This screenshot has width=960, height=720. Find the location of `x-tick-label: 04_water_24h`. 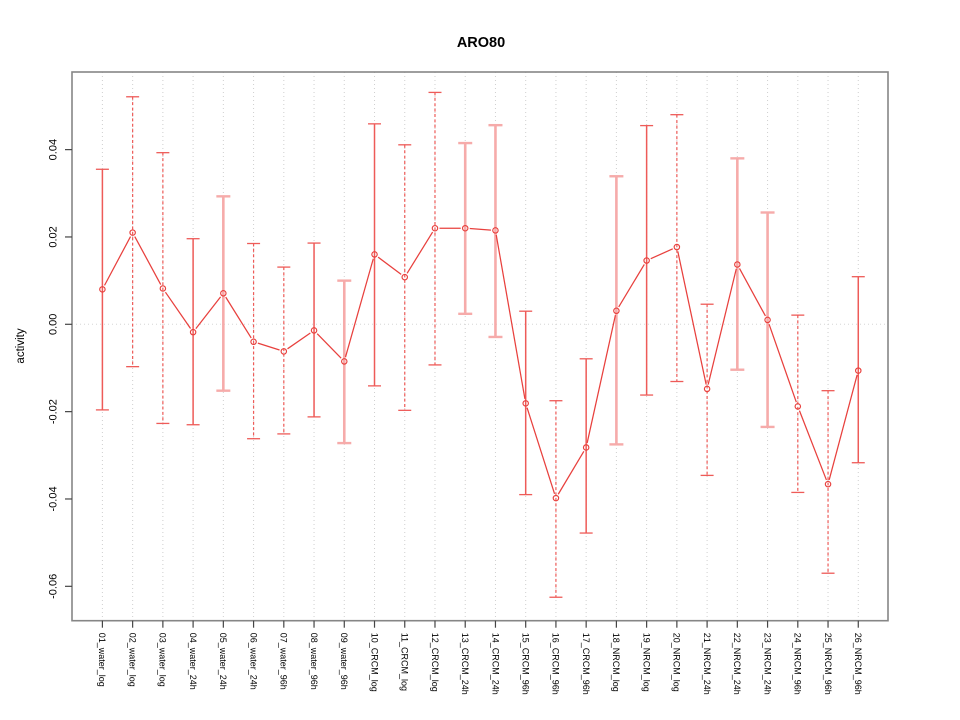

x-tick-label: 04_water_24h is located at coordinates (193, 661).